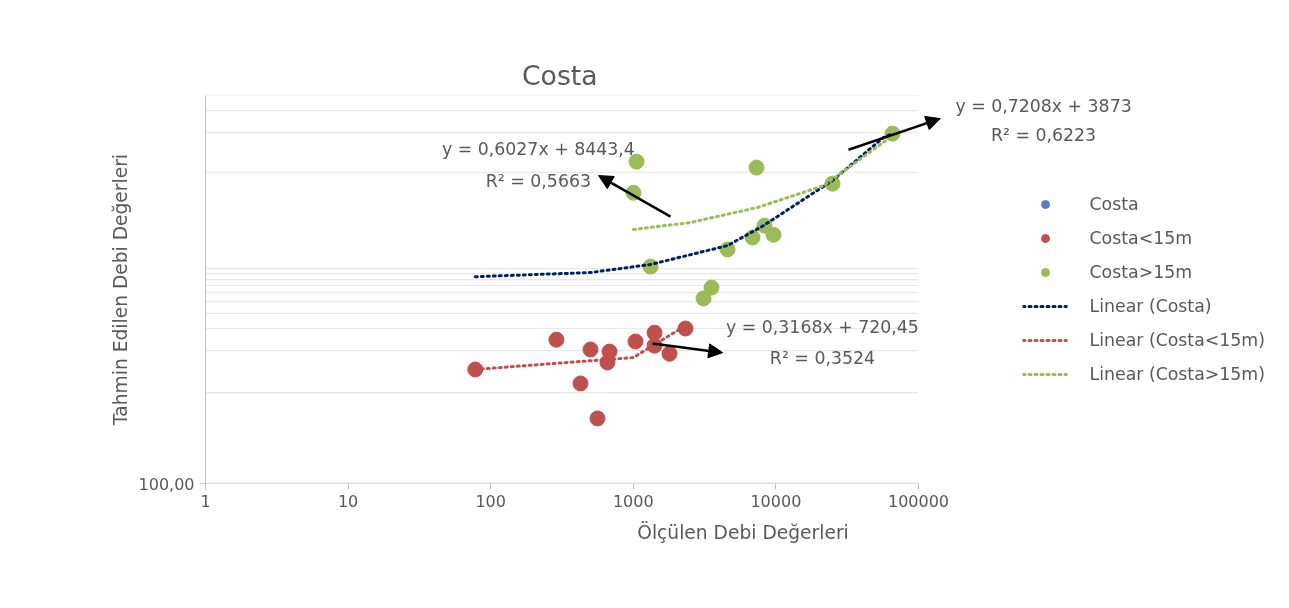 This screenshot has width=1289, height=608. Describe the element at coordinates (538, 164) in the screenshot. I see `annotation: y = 0,6027x + 8443,4 R² = 0,5663` at that location.